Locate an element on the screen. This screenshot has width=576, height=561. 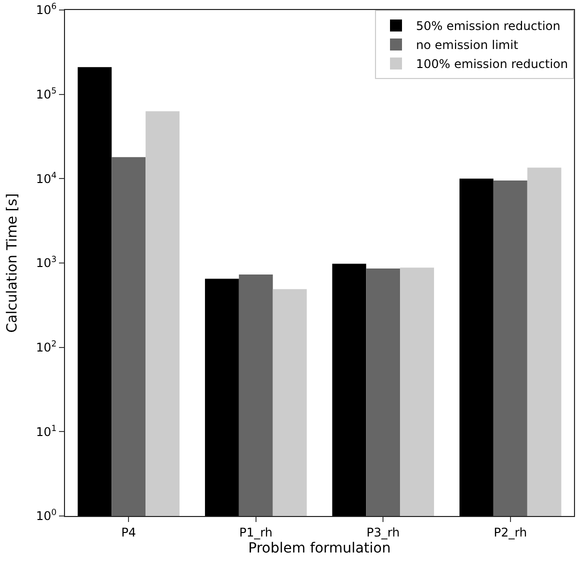
y-tick-label: 10$^{2}$ is located at coordinates (46, 346).